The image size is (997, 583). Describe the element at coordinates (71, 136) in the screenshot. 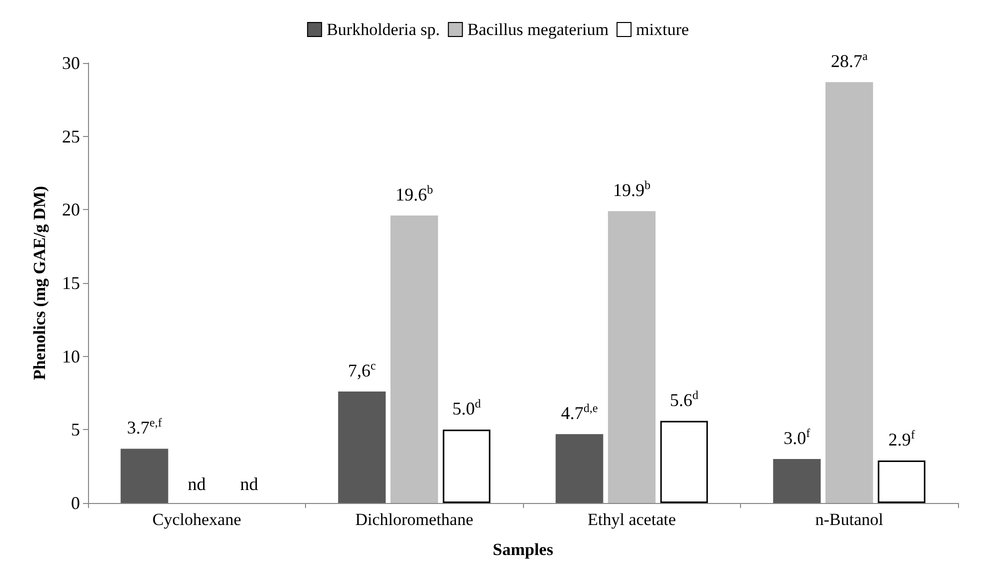

I see `y-tick-label: 25` at that location.